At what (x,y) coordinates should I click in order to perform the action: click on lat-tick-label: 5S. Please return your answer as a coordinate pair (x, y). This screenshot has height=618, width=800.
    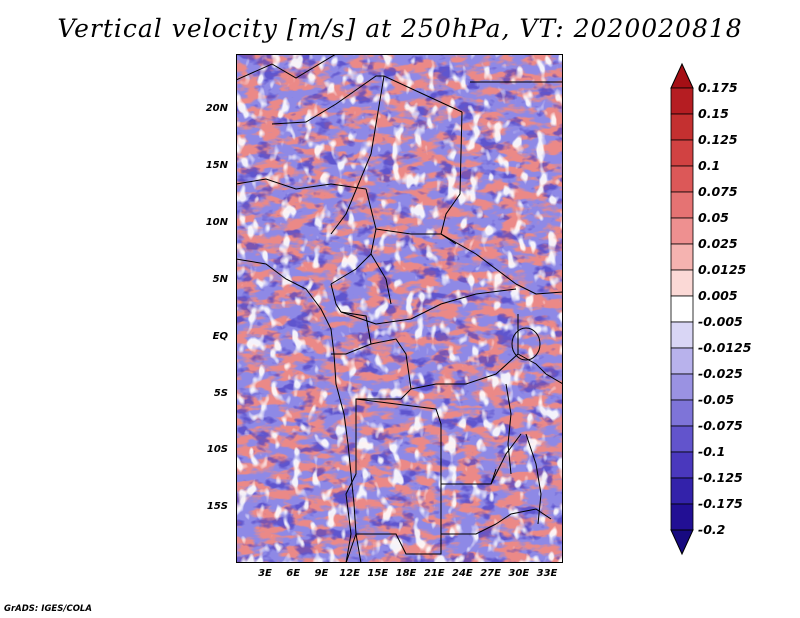
    Looking at the image, I should click on (220, 393).